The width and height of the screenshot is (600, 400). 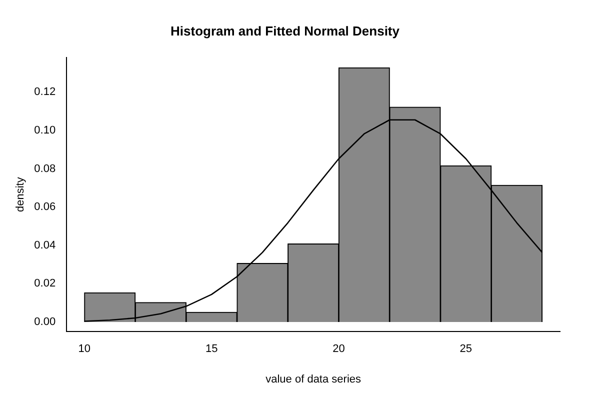 What do you see at coordinates (45, 168) in the screenshot?
I see `y-tick-label: 0.08` at bounding box center [45, 168].